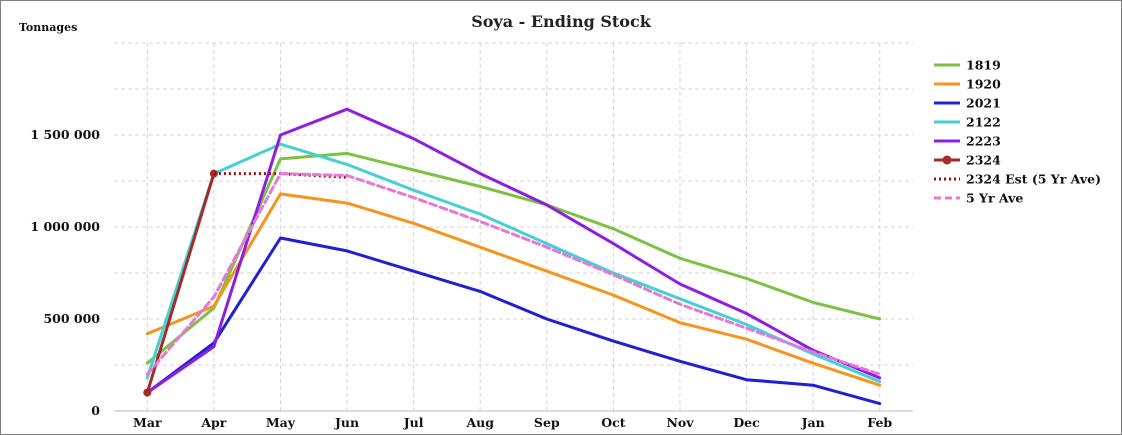 The width and height of the screenshot is (1122, 435). What do you see at coordinates (983, 103) in the screenshot?
I see `legend-label: 2021` at bounding box center [983, 103].